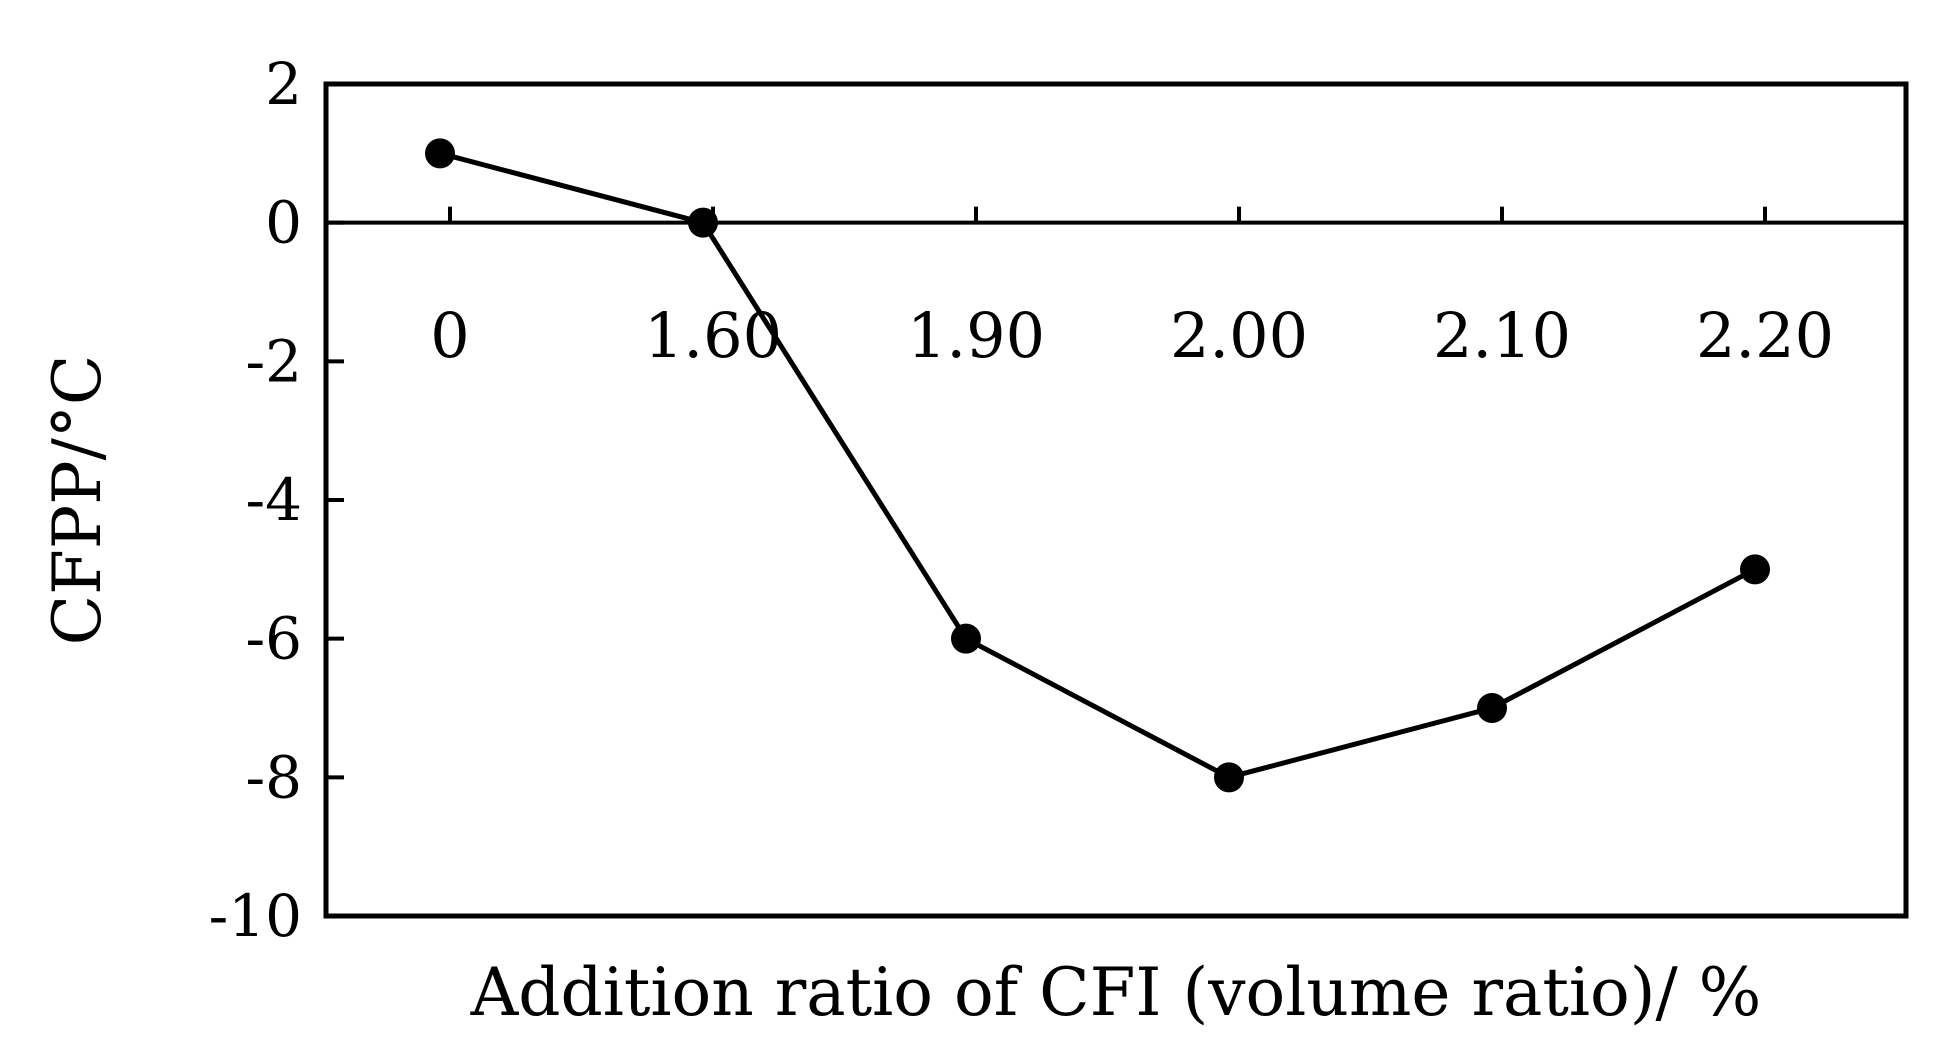 The image size is (1942, 1060). What do you see at coordinates (1765, 335) in the screenshot?
I see `x-tick-label: 2.20` at bounding box center [1765, 335].